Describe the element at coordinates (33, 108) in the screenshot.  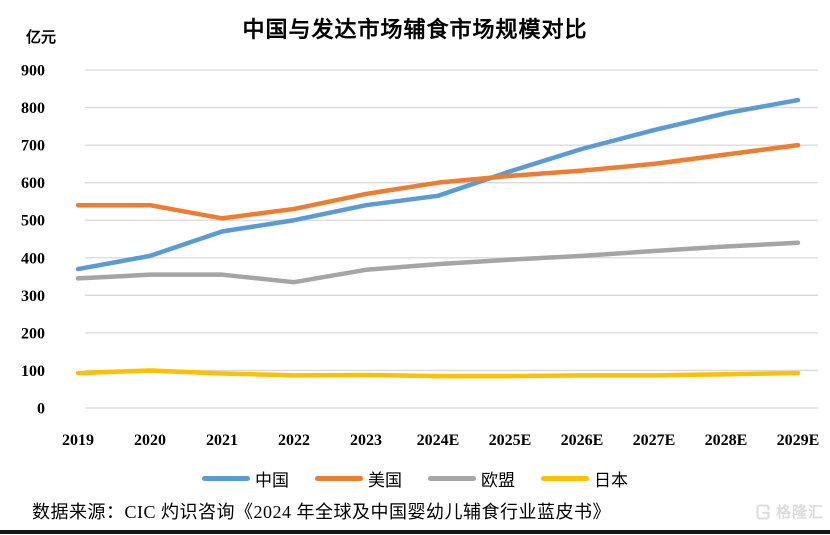
I see `y-tick-label-800: 800` at that location.